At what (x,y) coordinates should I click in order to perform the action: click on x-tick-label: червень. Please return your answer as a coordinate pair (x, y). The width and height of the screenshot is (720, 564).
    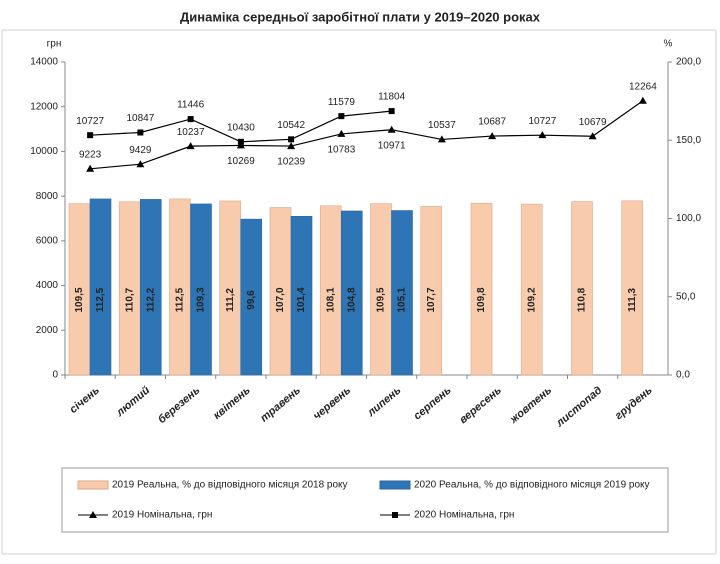
    Looking at the image, I should click on (332, 403).